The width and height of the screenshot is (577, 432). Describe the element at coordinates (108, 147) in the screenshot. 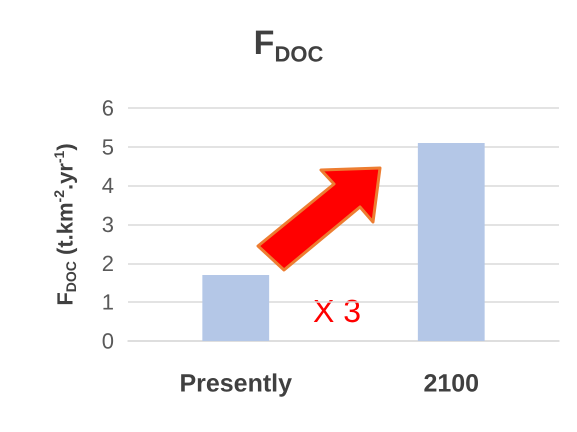

I see `y-tick-label: 5` at that location.